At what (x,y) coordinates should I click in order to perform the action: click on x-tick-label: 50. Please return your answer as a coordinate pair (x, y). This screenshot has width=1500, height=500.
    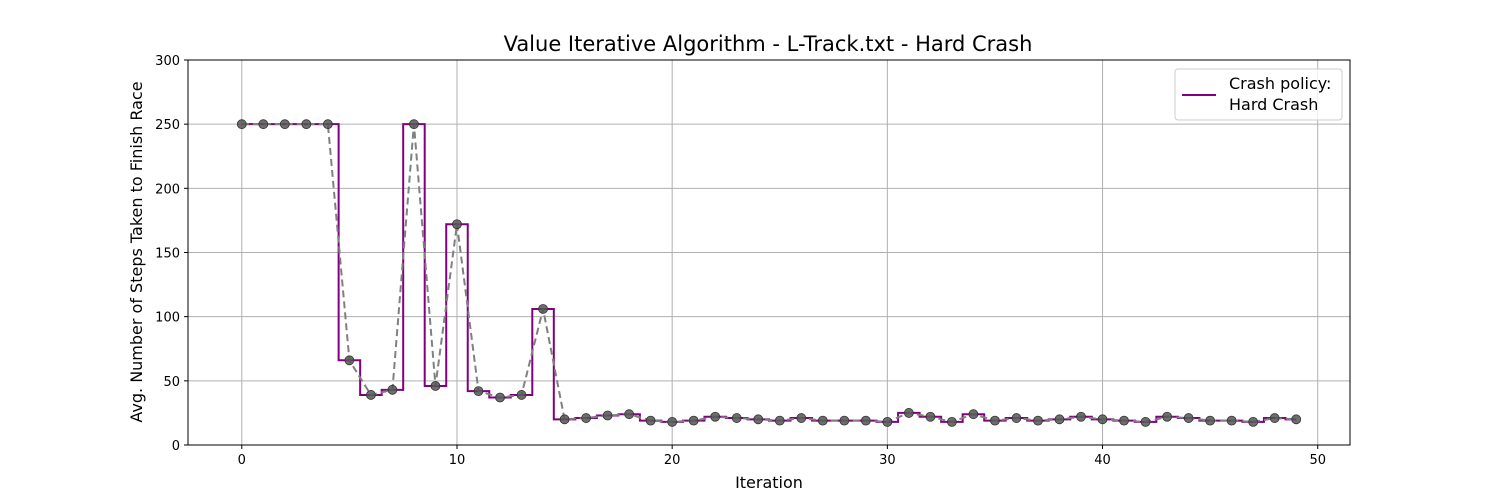
    Looking at the image, I should click on (1317, 460).